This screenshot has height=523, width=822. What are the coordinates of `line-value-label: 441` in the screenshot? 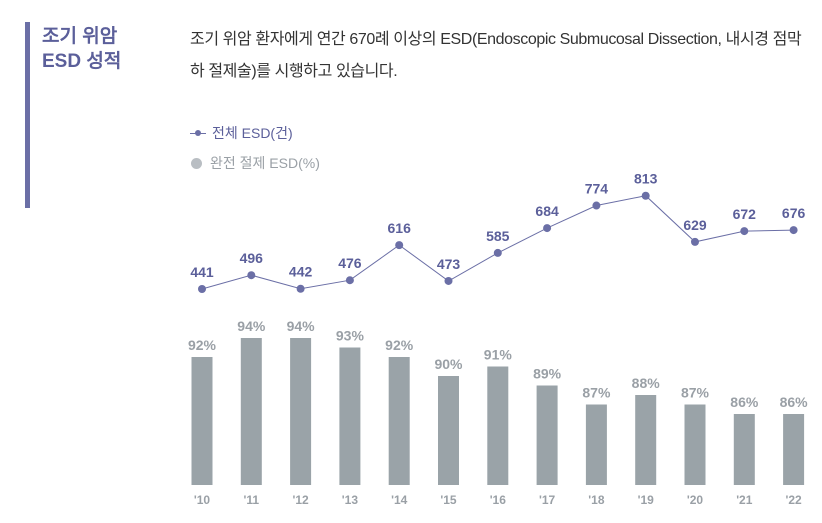 It's located at (202, 272).